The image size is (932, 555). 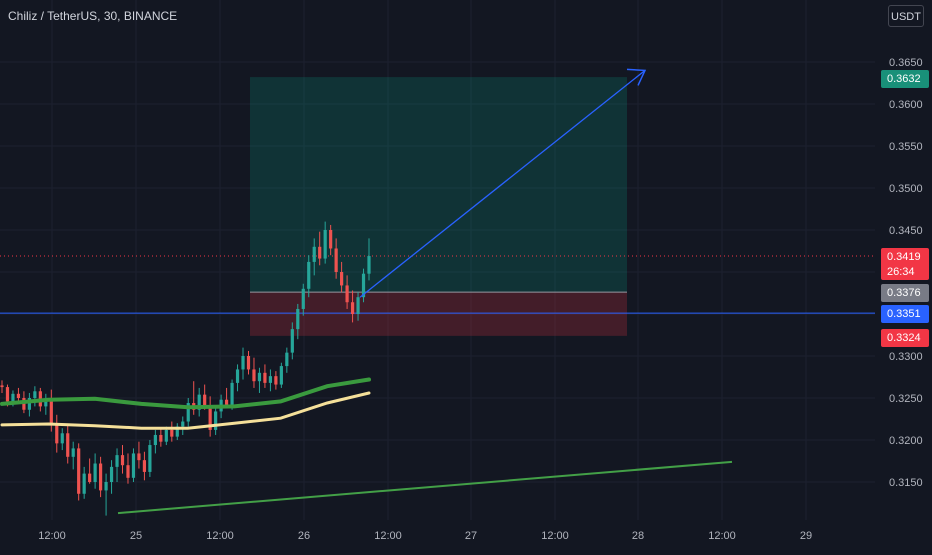 What do you see at coordinates (185, 393) in the screenshot?
I see `ma-fast-line` at bounding box center [185, 393].